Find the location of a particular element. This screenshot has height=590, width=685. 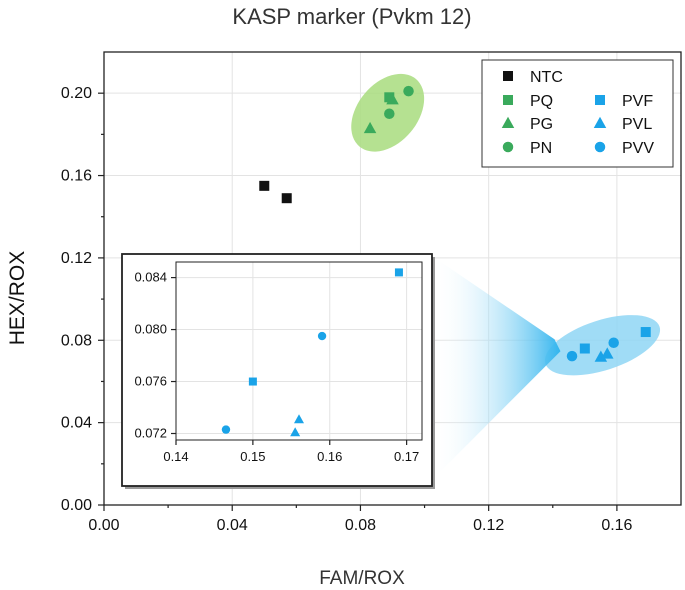

inset-x-tick-label: 0.14 is located at coordinates (175, 456).